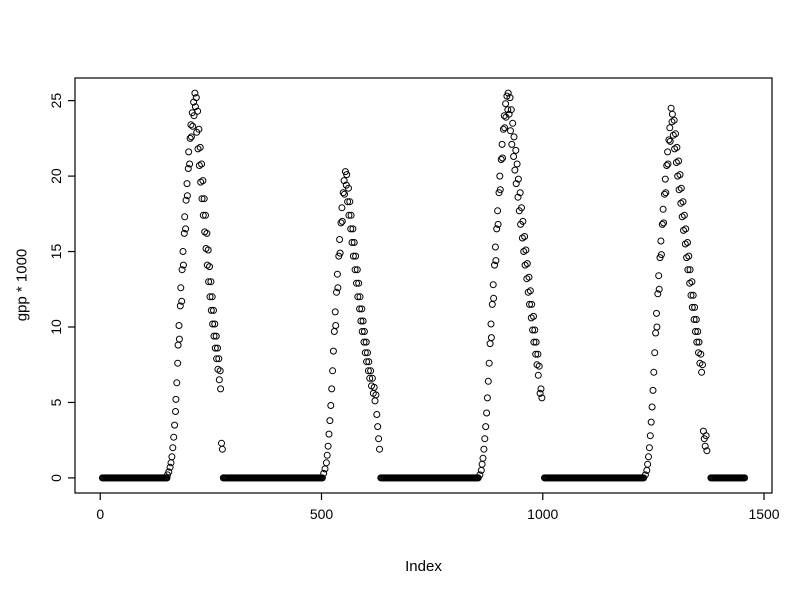  Describe the element at coordinates (423, 566) in the screenshot. I see `x-axis-label: Index` at that location.